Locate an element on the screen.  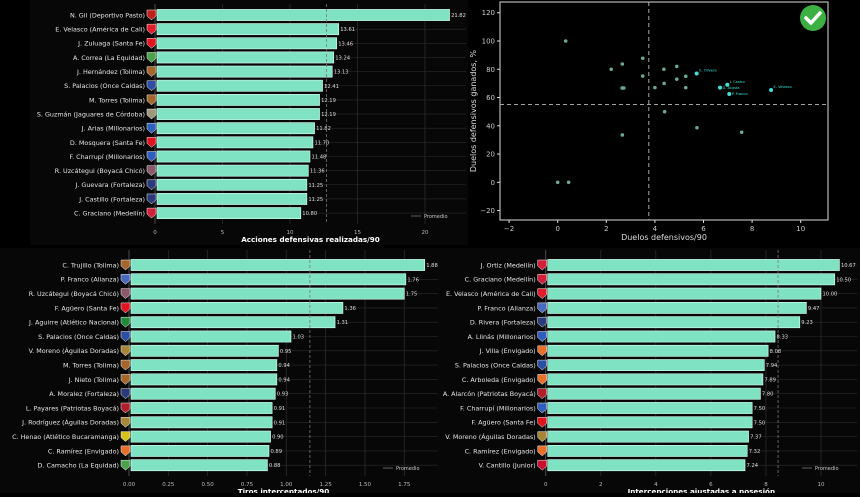
x-axis-label: Acciones defensivas realizadas/90 is located at coordinates (310, 239).